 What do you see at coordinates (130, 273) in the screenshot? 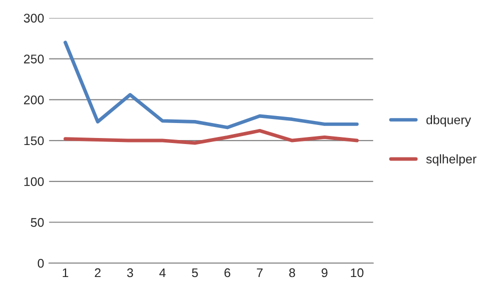
I see `x-tick-label: 3` at bounding box center [130, 273].